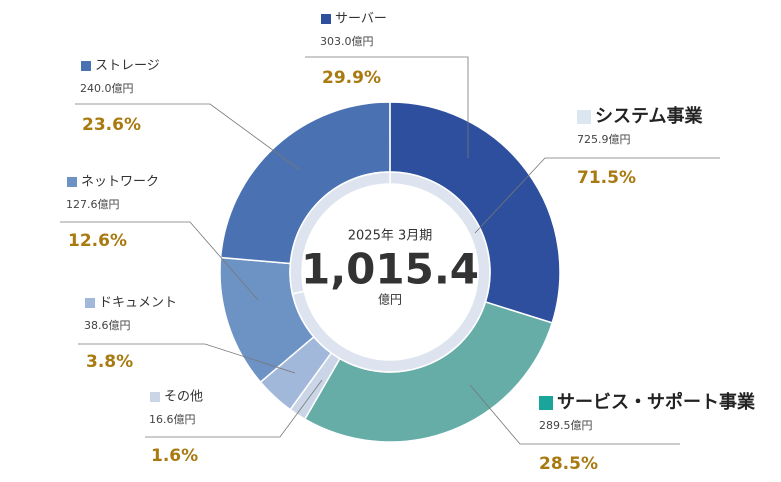  I want to click on segment-amount: 240.0億円, so click(107, 88).